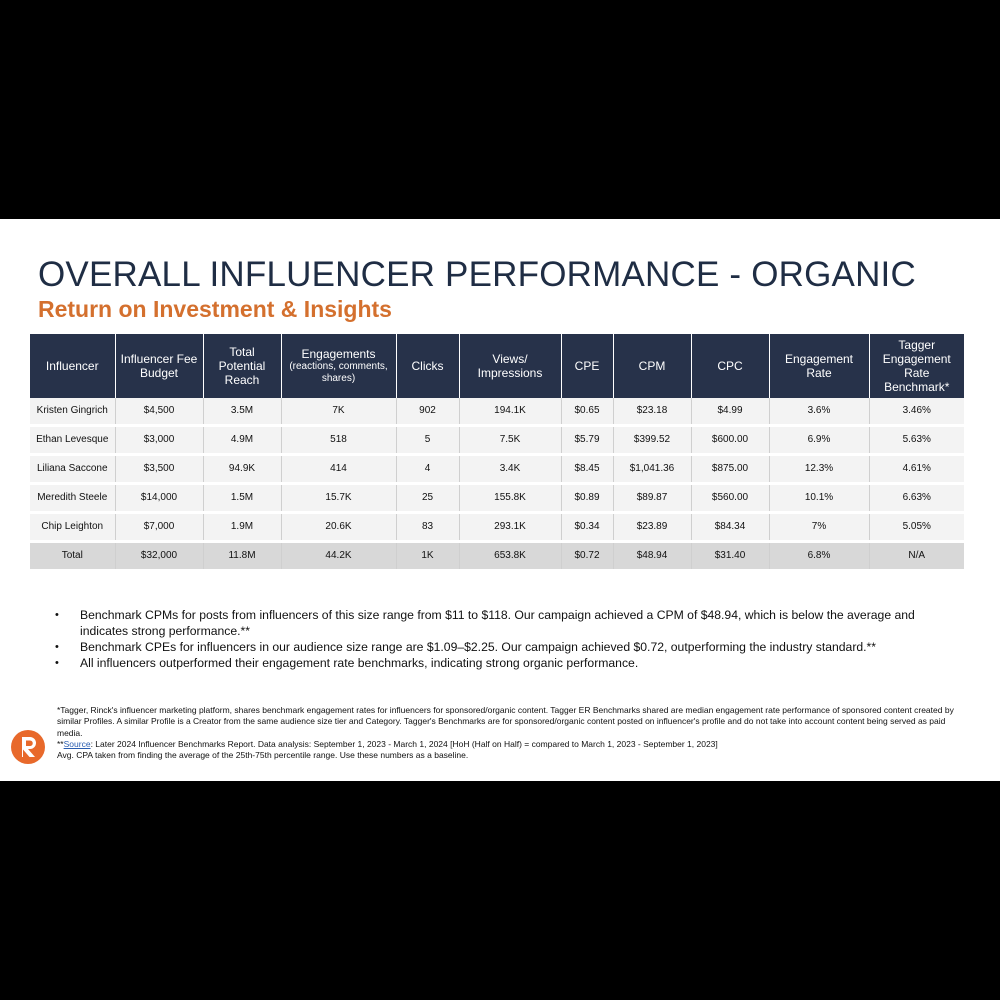  Describe the element at coordinates (819, 469) in the screenshot. I see `table-cell: 12.3%` at that location.